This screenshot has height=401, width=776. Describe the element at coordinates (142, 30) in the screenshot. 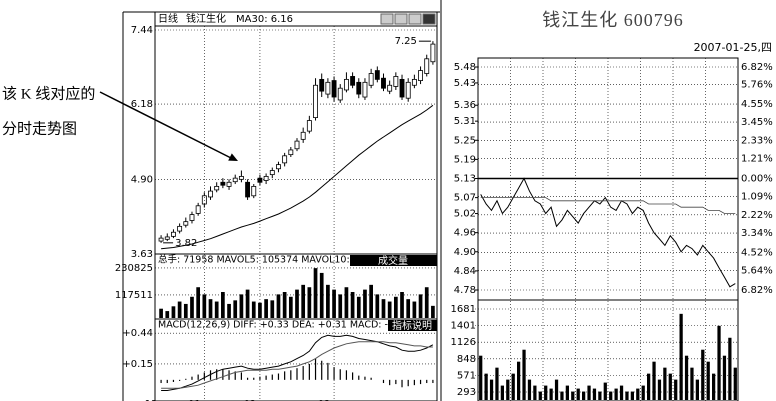

I see `y-tick-label: 7.44` at that location.